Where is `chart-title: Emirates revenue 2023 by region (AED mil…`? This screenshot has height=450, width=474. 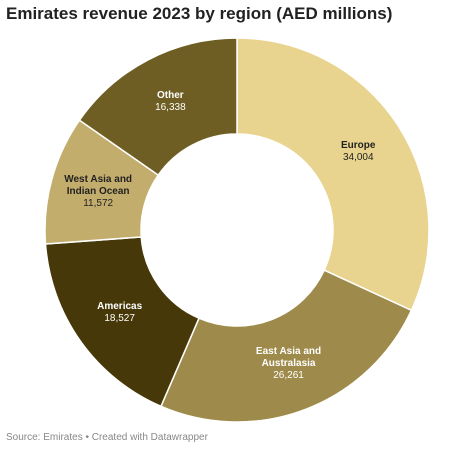
chart-title: Emirates revenue 2023 by region (AED mil… is located at coordinates (199, 13).